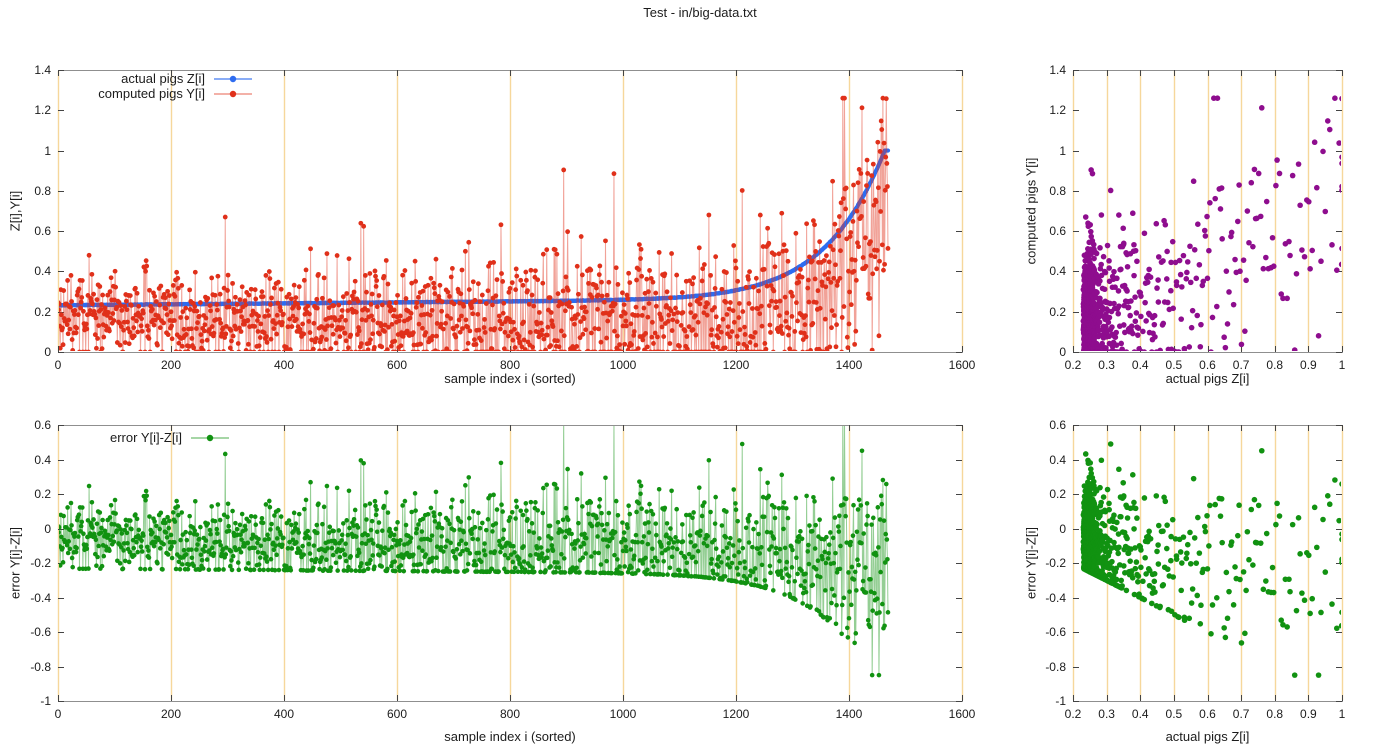 This screenshot has height=750, width=1400. I want to click on axis-label-y-top-right: computed pigs Y[i], so click(1031, 211).